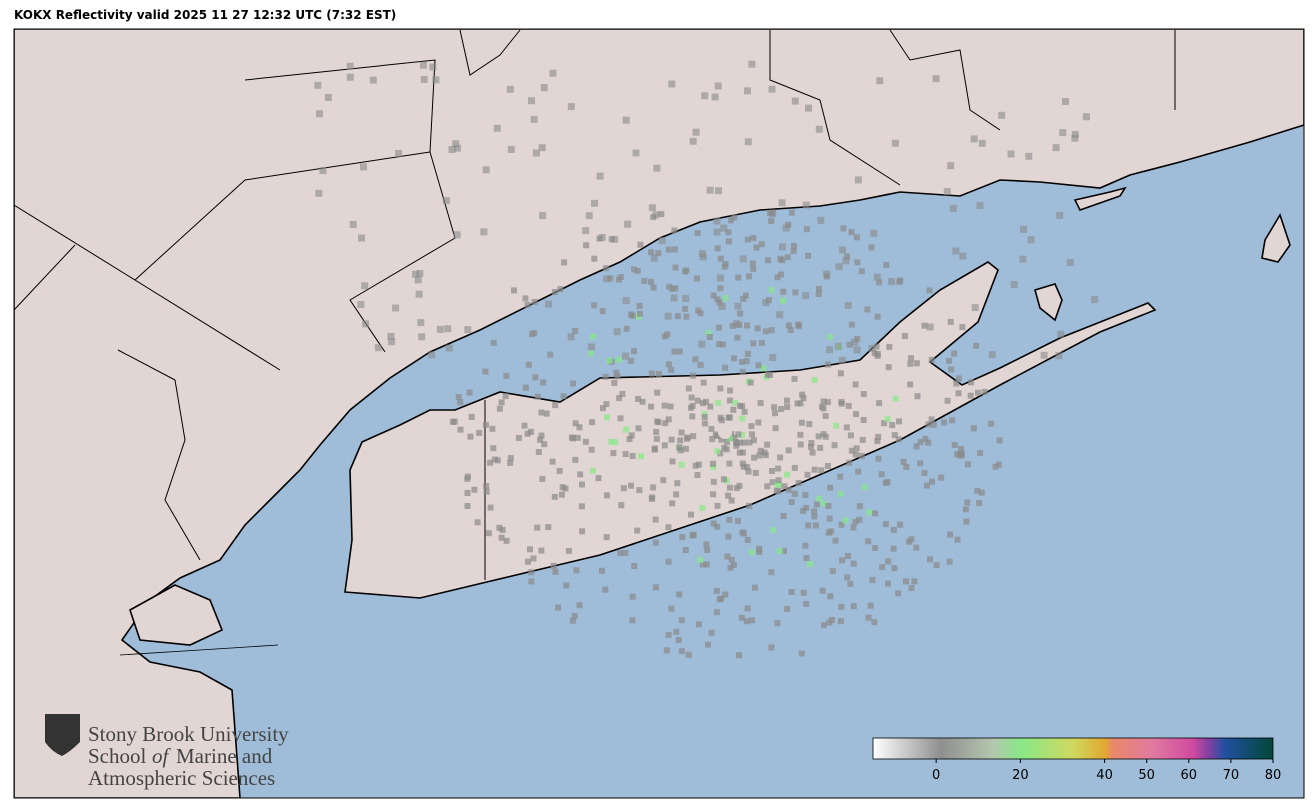 The height and width of the screenshot is (811, 1316). What do you see at coordinates (1146, 775) in the screenshot?
I see `colorbar-tick-label: 50` at bounding box center [1146, 775].